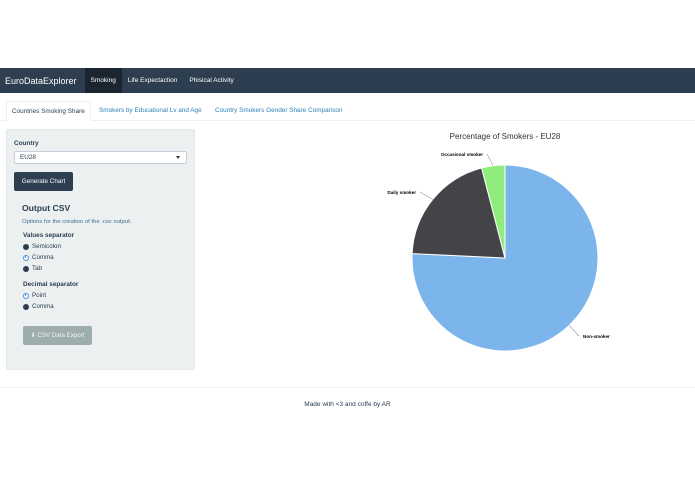 The image size is (695, 494). What do you see at coordinates (43, 181) in the screenshot?
I see `generate-chart-button: Generate Chart` at bounding box center [43, 181].